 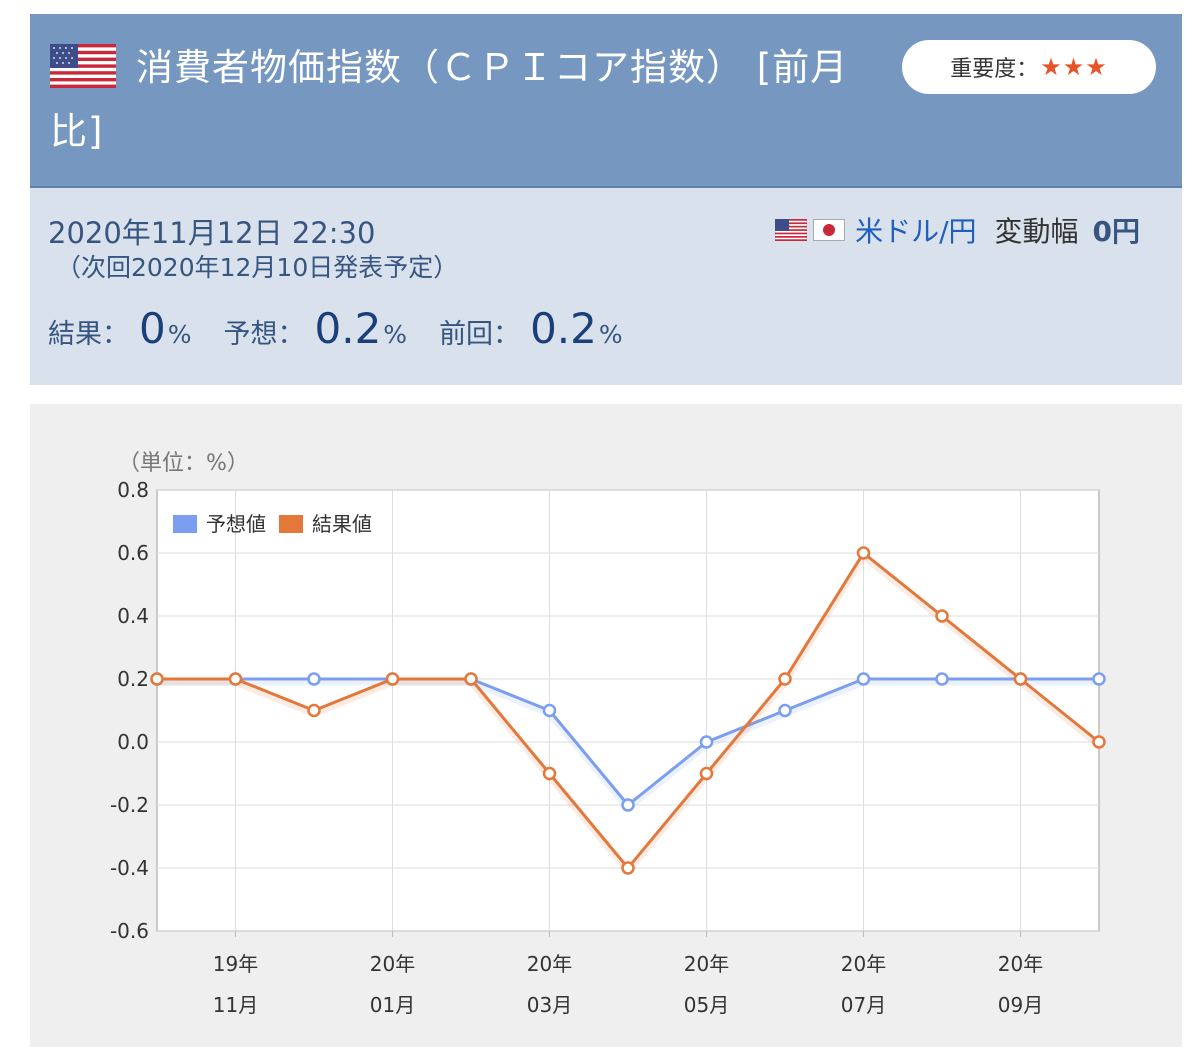 What do you see at coordinates (236, 524) in the screenshot?
I see `legend-label-forecast: 予想値` at bounding box center [236, 524].